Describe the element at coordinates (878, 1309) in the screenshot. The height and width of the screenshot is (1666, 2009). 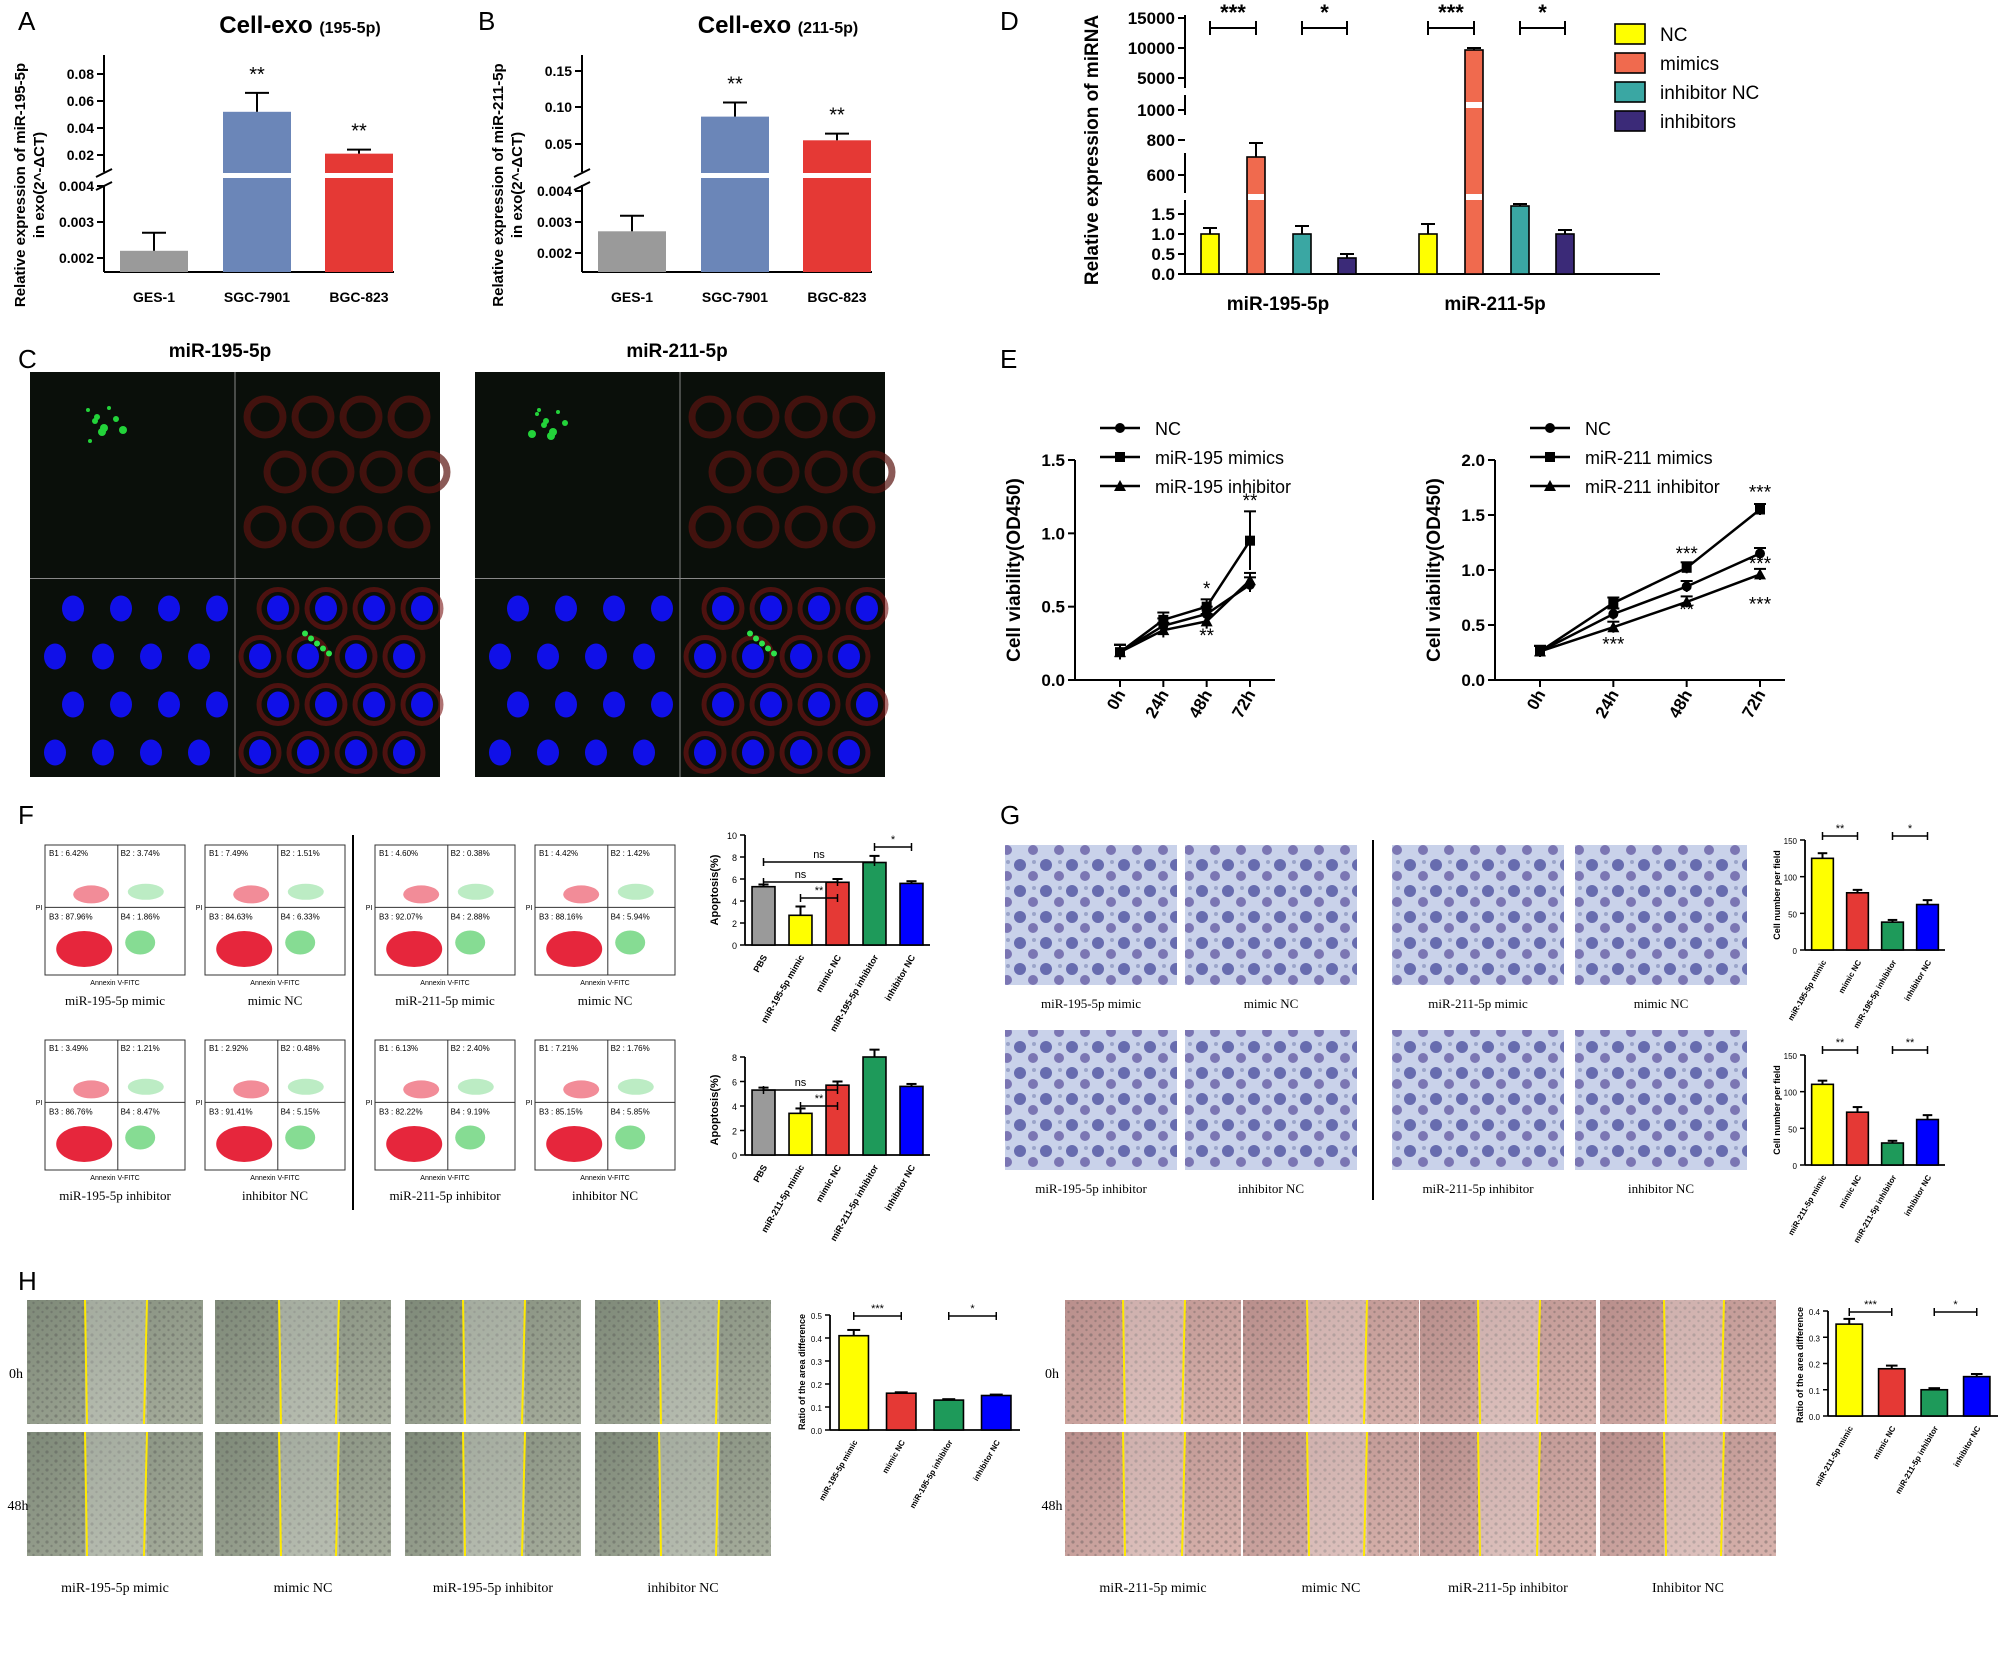
I see `H-left-b1-sig: ***` at that location.